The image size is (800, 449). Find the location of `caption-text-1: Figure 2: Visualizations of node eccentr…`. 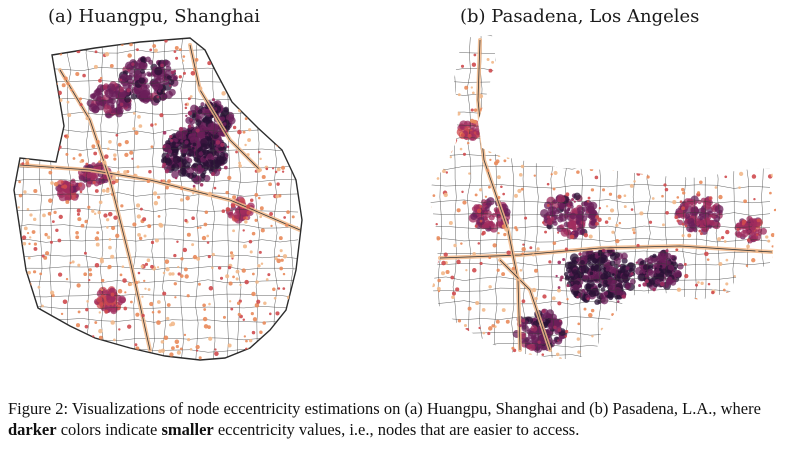

caption-text-1: Figure 2: Visualizations of node eccentr… is located at coordinates (384, 408).